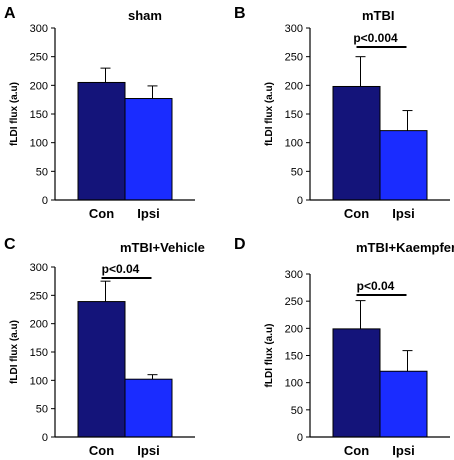  I want to click on panel-b-category-label-ipsi: Ipsi, so click(403, 213).